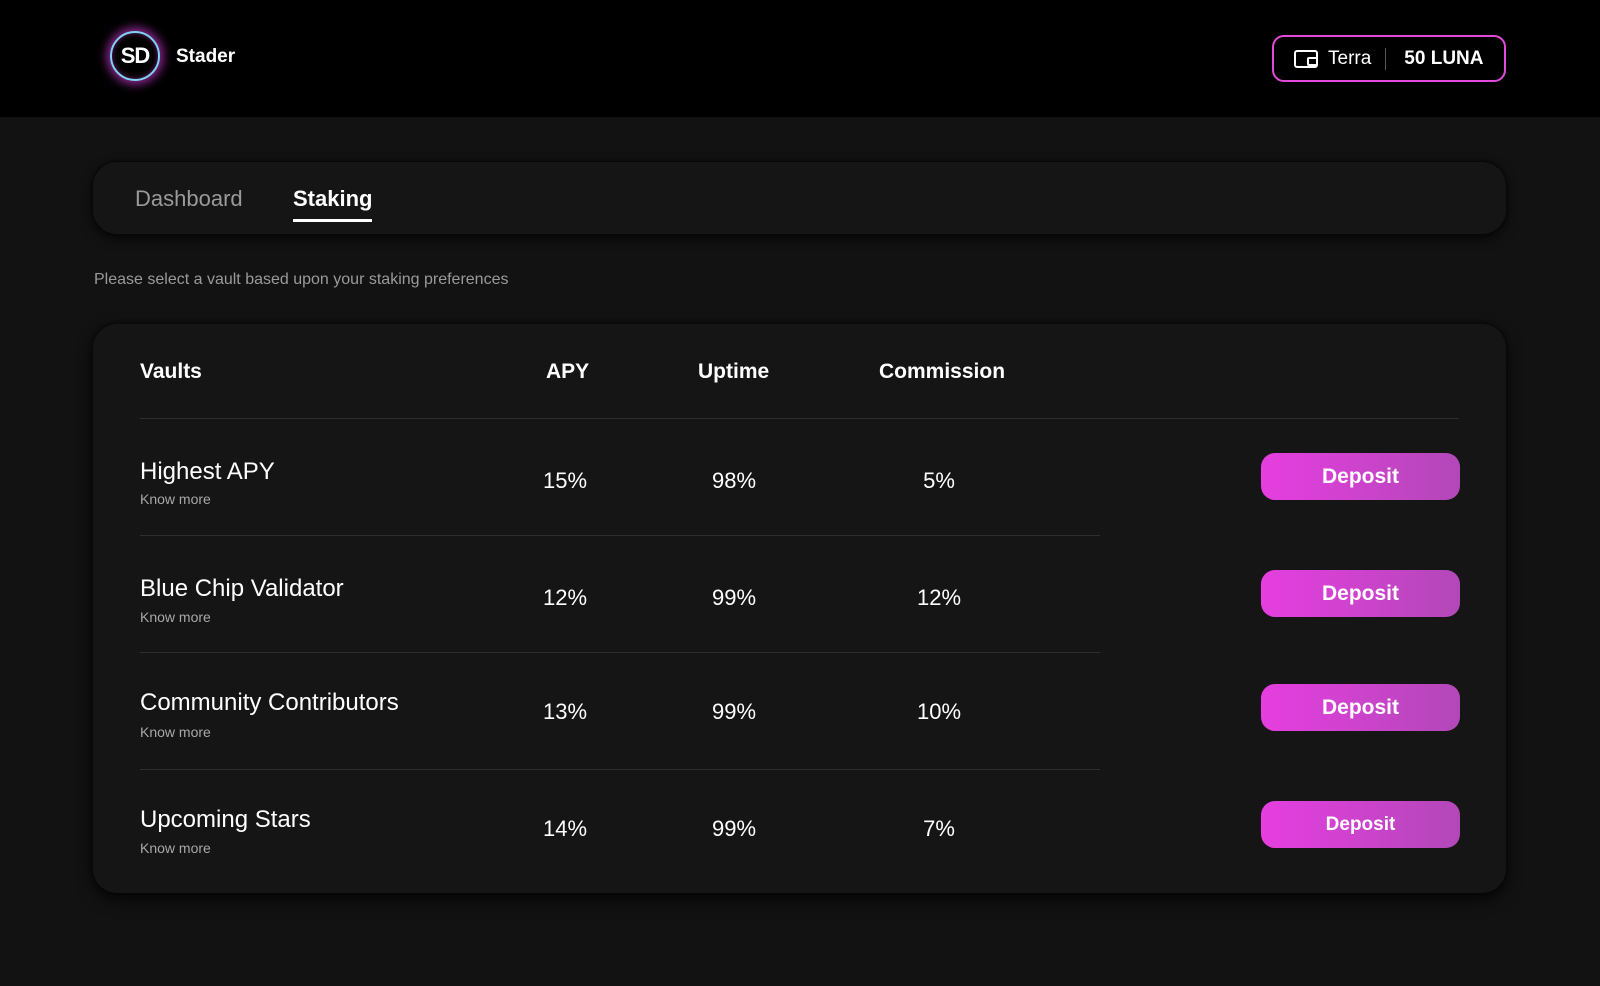 Image resolution: width=1600 pixels, height=986 pixels. I want to click on commission-value: 10%, so click(939, 711).